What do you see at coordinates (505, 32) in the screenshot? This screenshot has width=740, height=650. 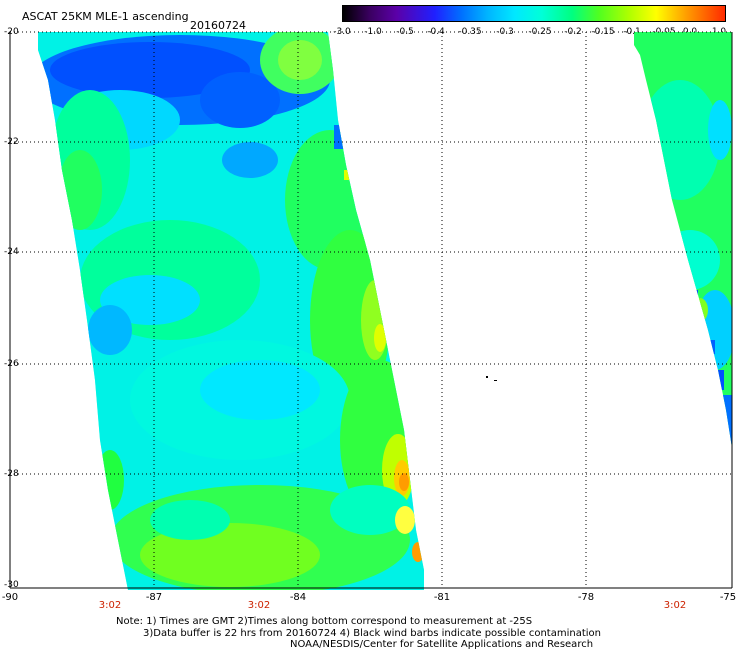 I see `colorbar-label: -0.3` at bounding box center [505, 32].